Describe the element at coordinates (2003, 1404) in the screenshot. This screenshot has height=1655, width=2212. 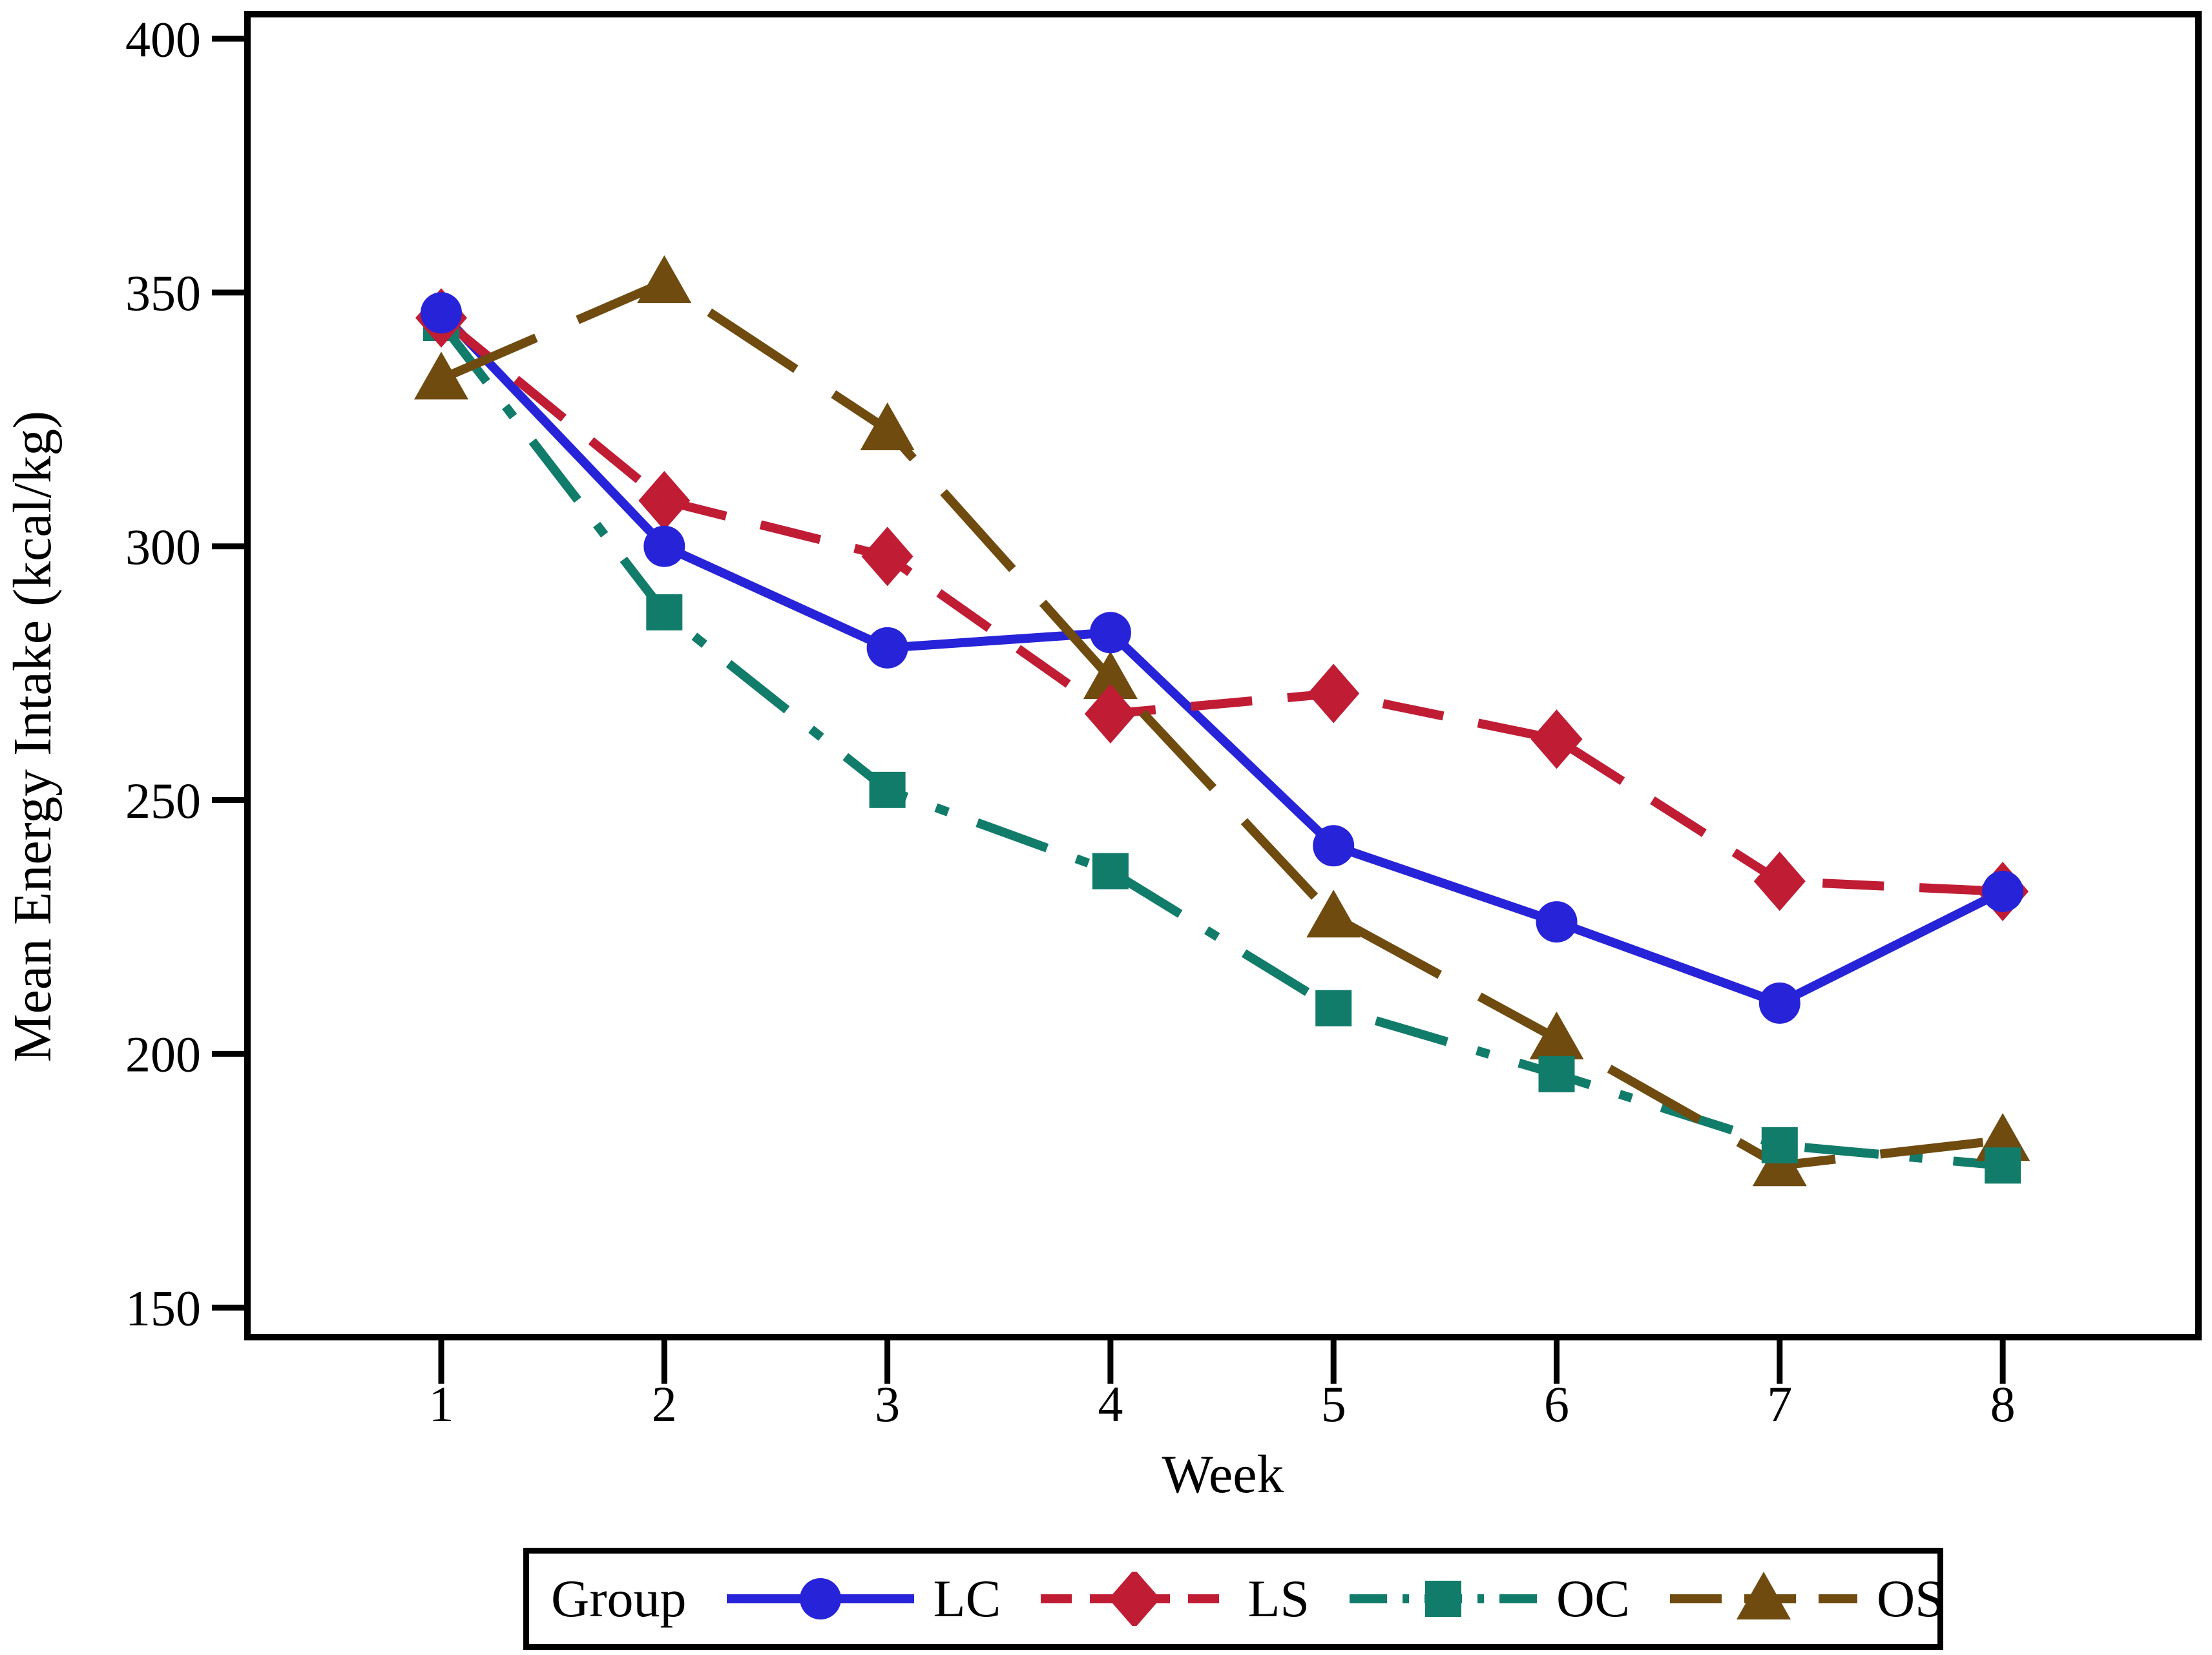
I see `x-tick-label-8: 8` at that location.